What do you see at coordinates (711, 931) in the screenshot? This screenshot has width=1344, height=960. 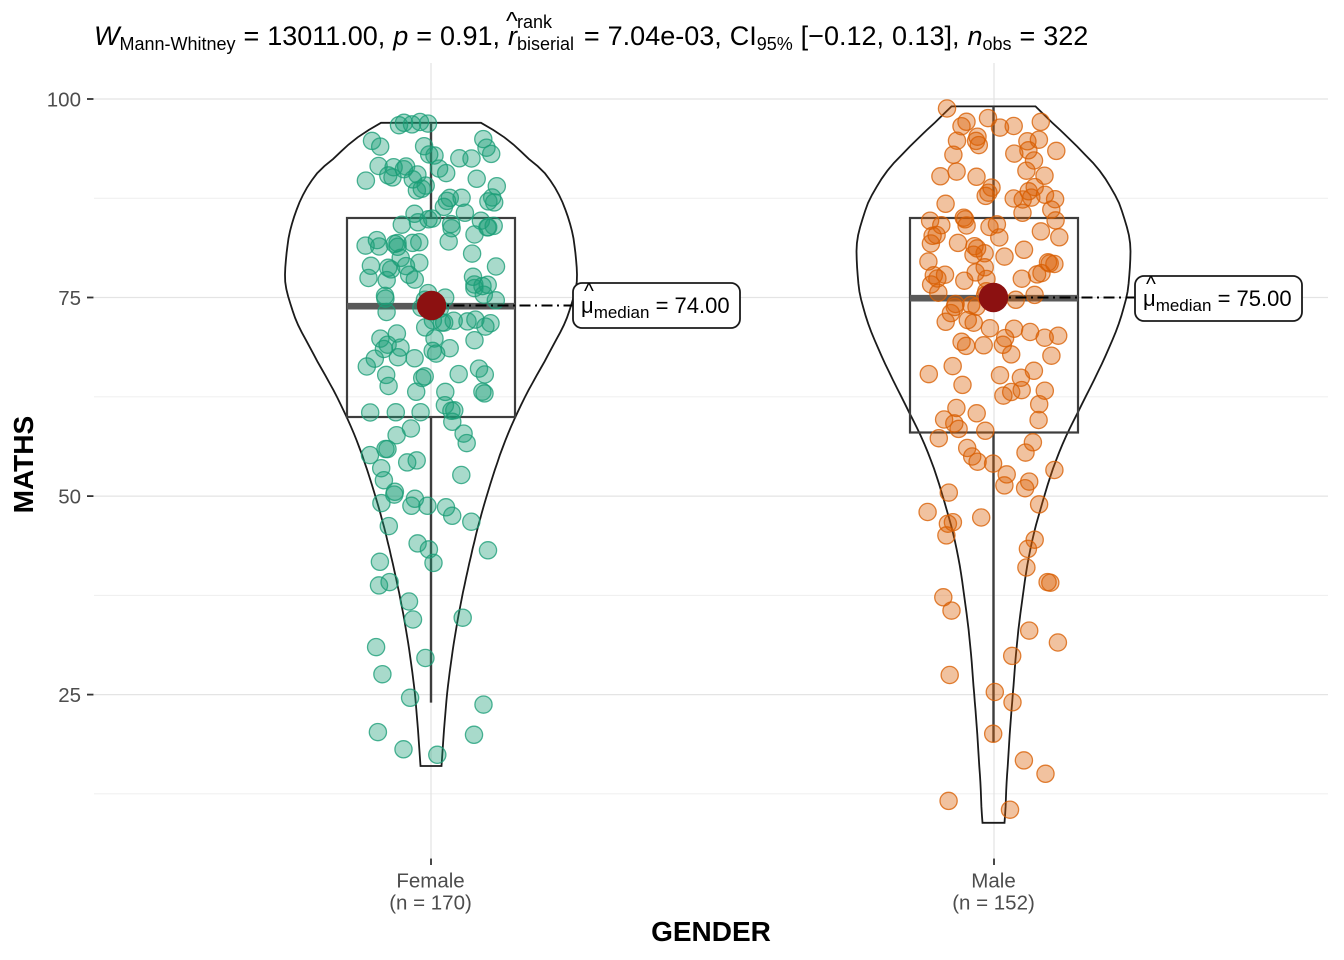 I see `svg-text: GENDER` at bounding box center [711, 931].